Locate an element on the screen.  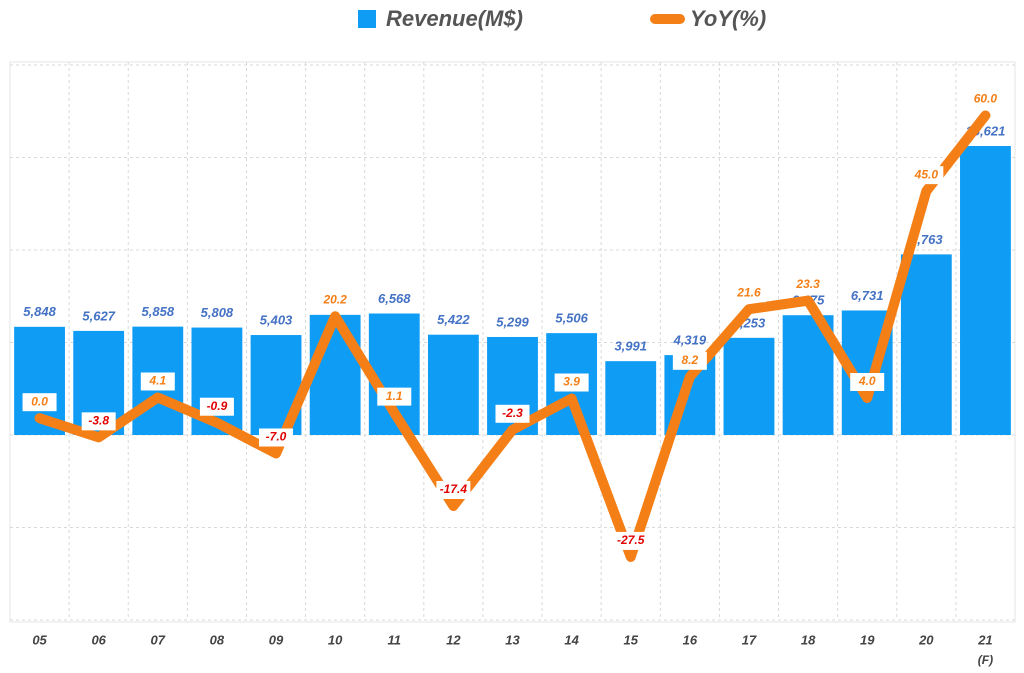
line-value-label: -7.0 is located at coordinates (276, 437).